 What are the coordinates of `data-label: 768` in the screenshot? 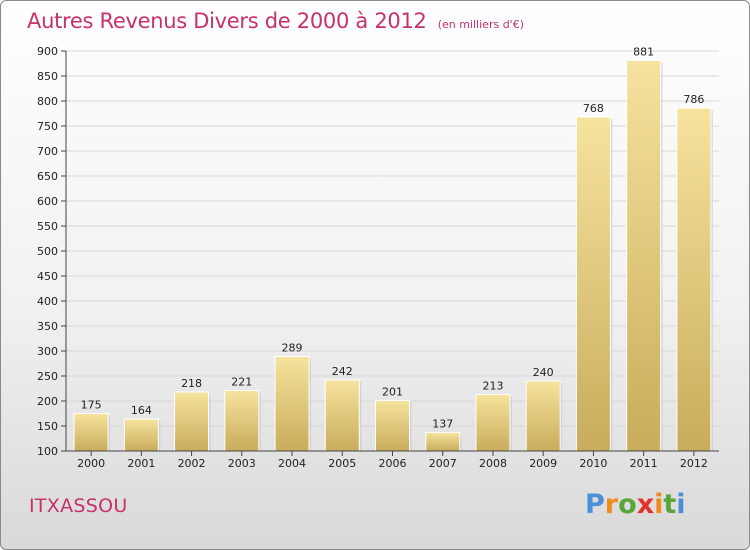 It's located at (593, 108).